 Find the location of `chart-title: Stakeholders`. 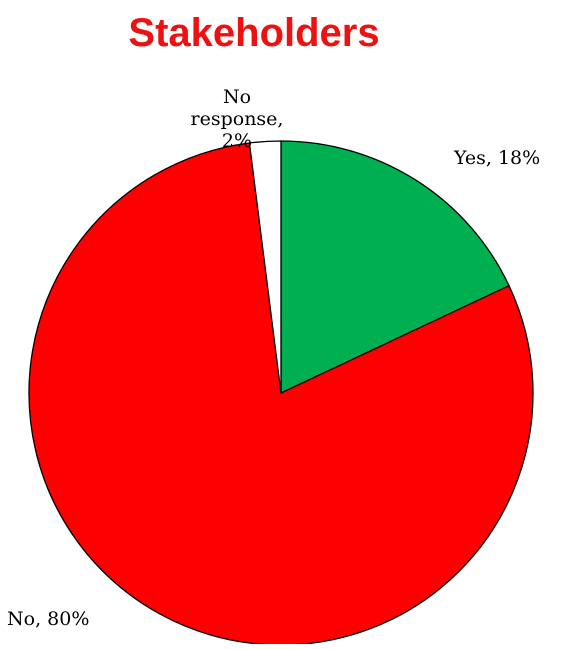

chart-title: Stakeholders is located at coordinates (253, 33).